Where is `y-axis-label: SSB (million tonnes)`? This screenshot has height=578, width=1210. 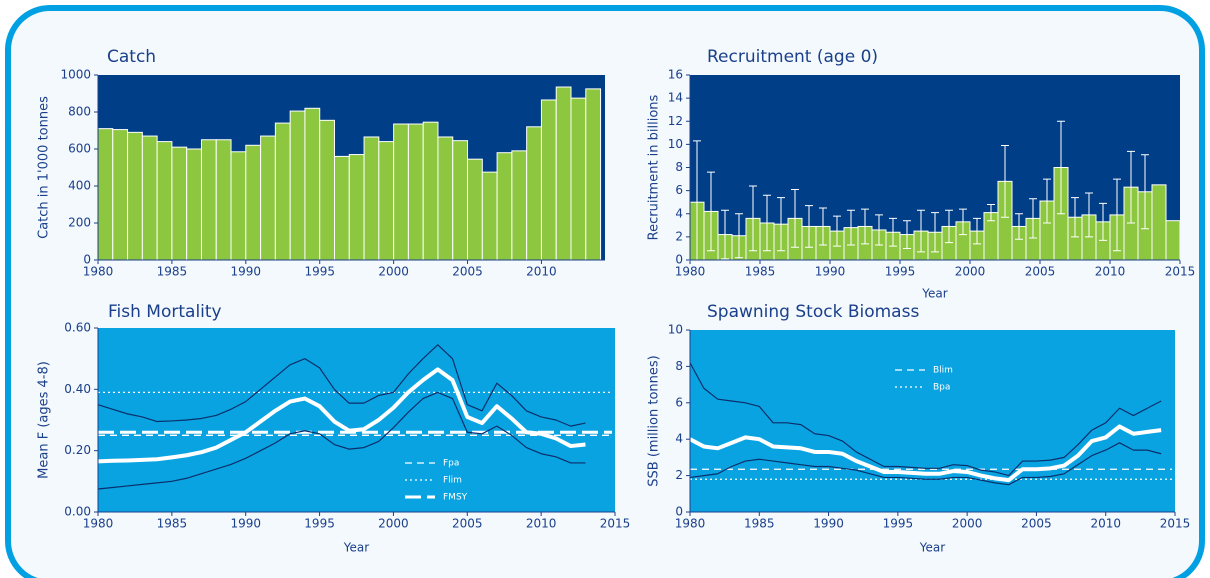
y-axis-label: SSB (million tonnes) is located at coordinates (654, 420).